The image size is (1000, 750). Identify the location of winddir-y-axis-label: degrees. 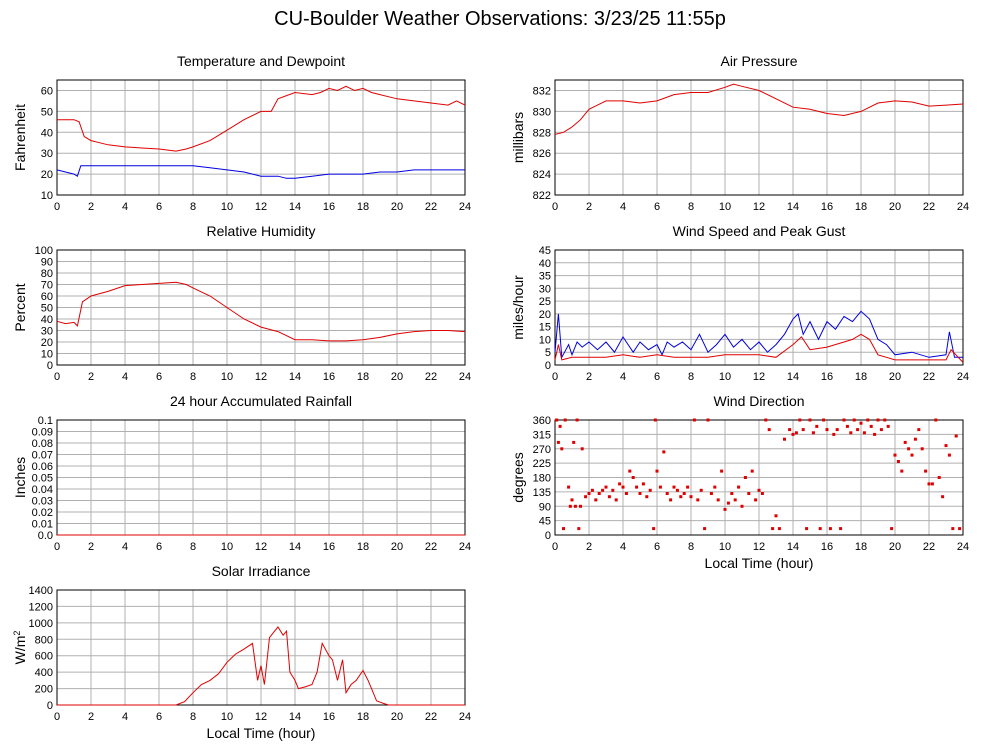
(518, 477).